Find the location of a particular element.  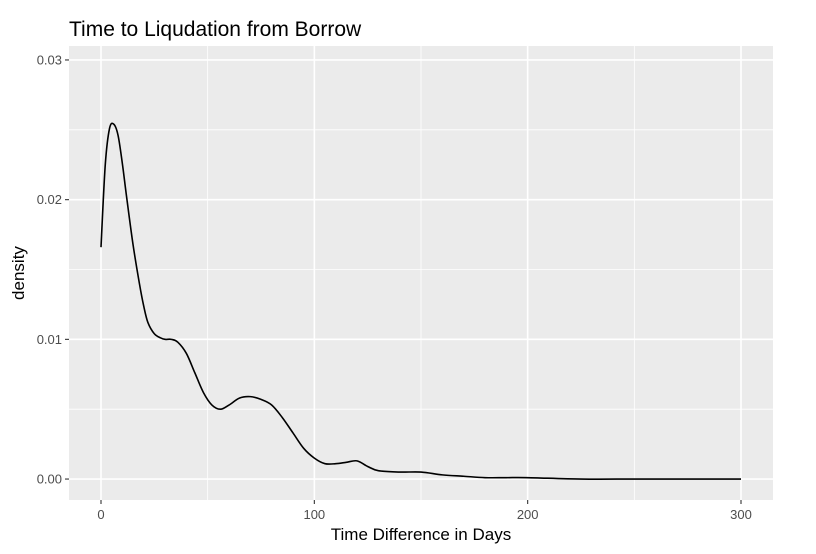

y-tick-label: 0.00 is located at coordinates (49, 479).